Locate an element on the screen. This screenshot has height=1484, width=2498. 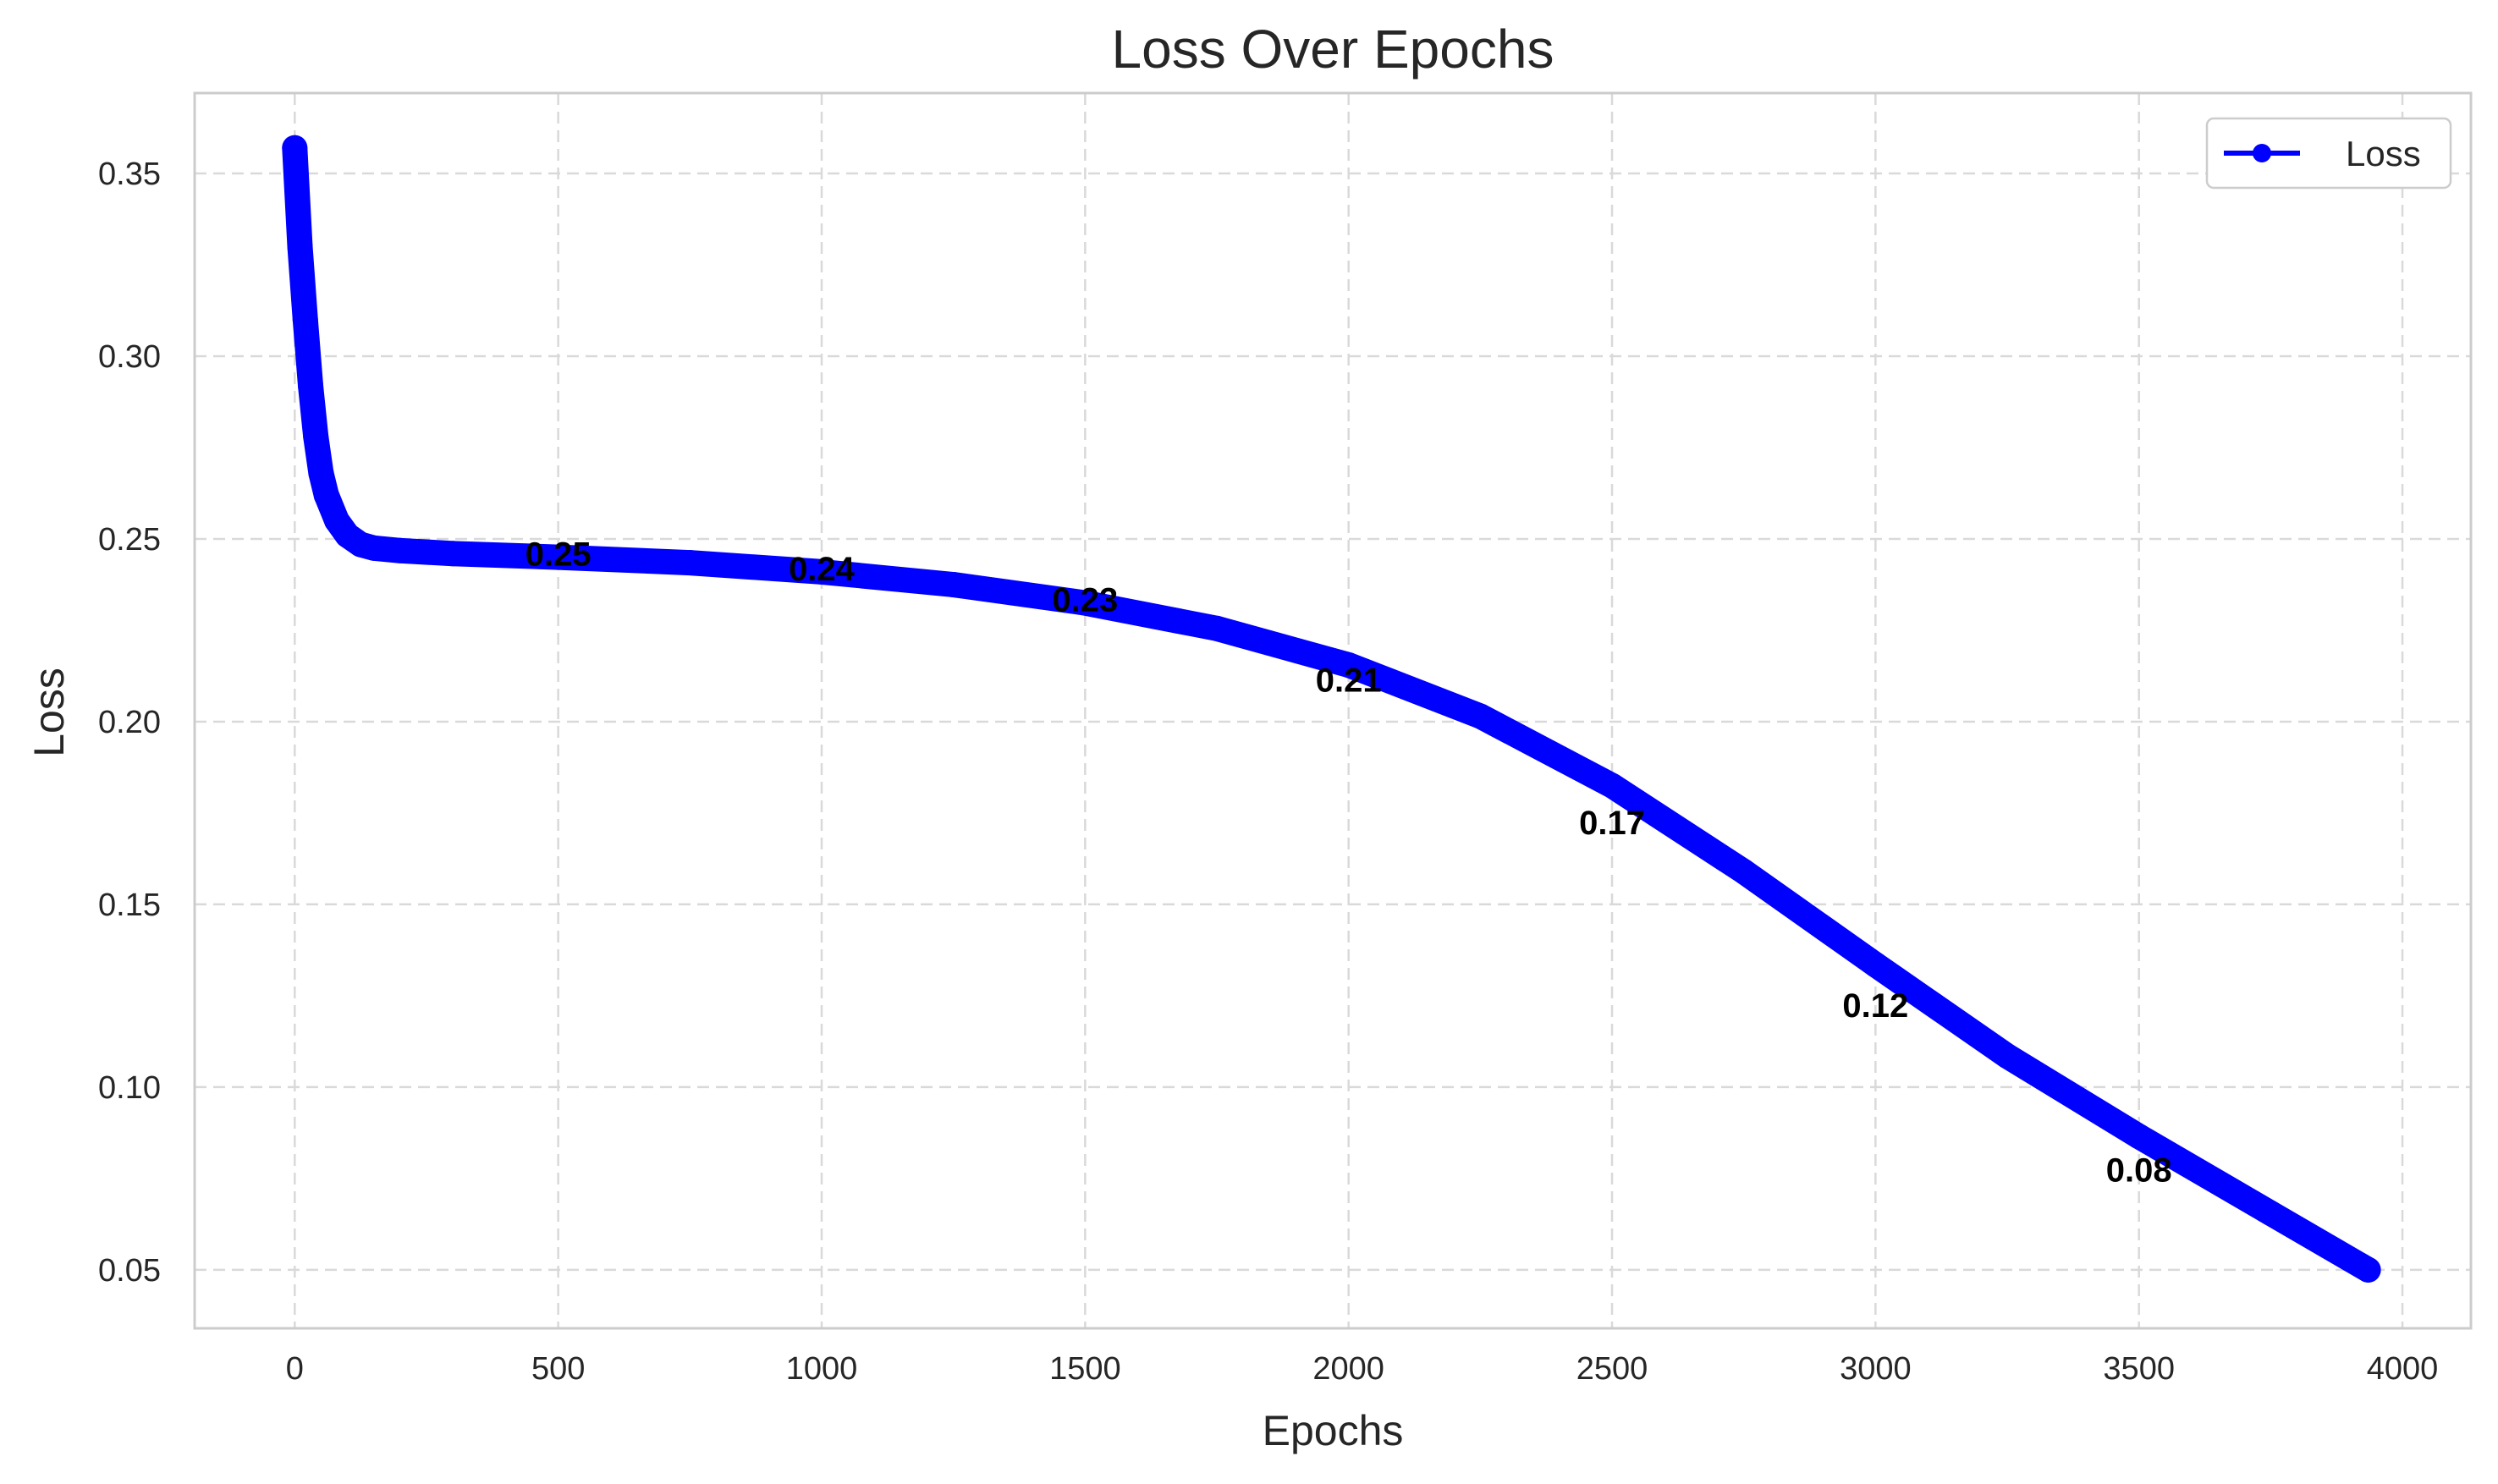
x-tick-label: 3000 is located at coordinates (1876, 1369).